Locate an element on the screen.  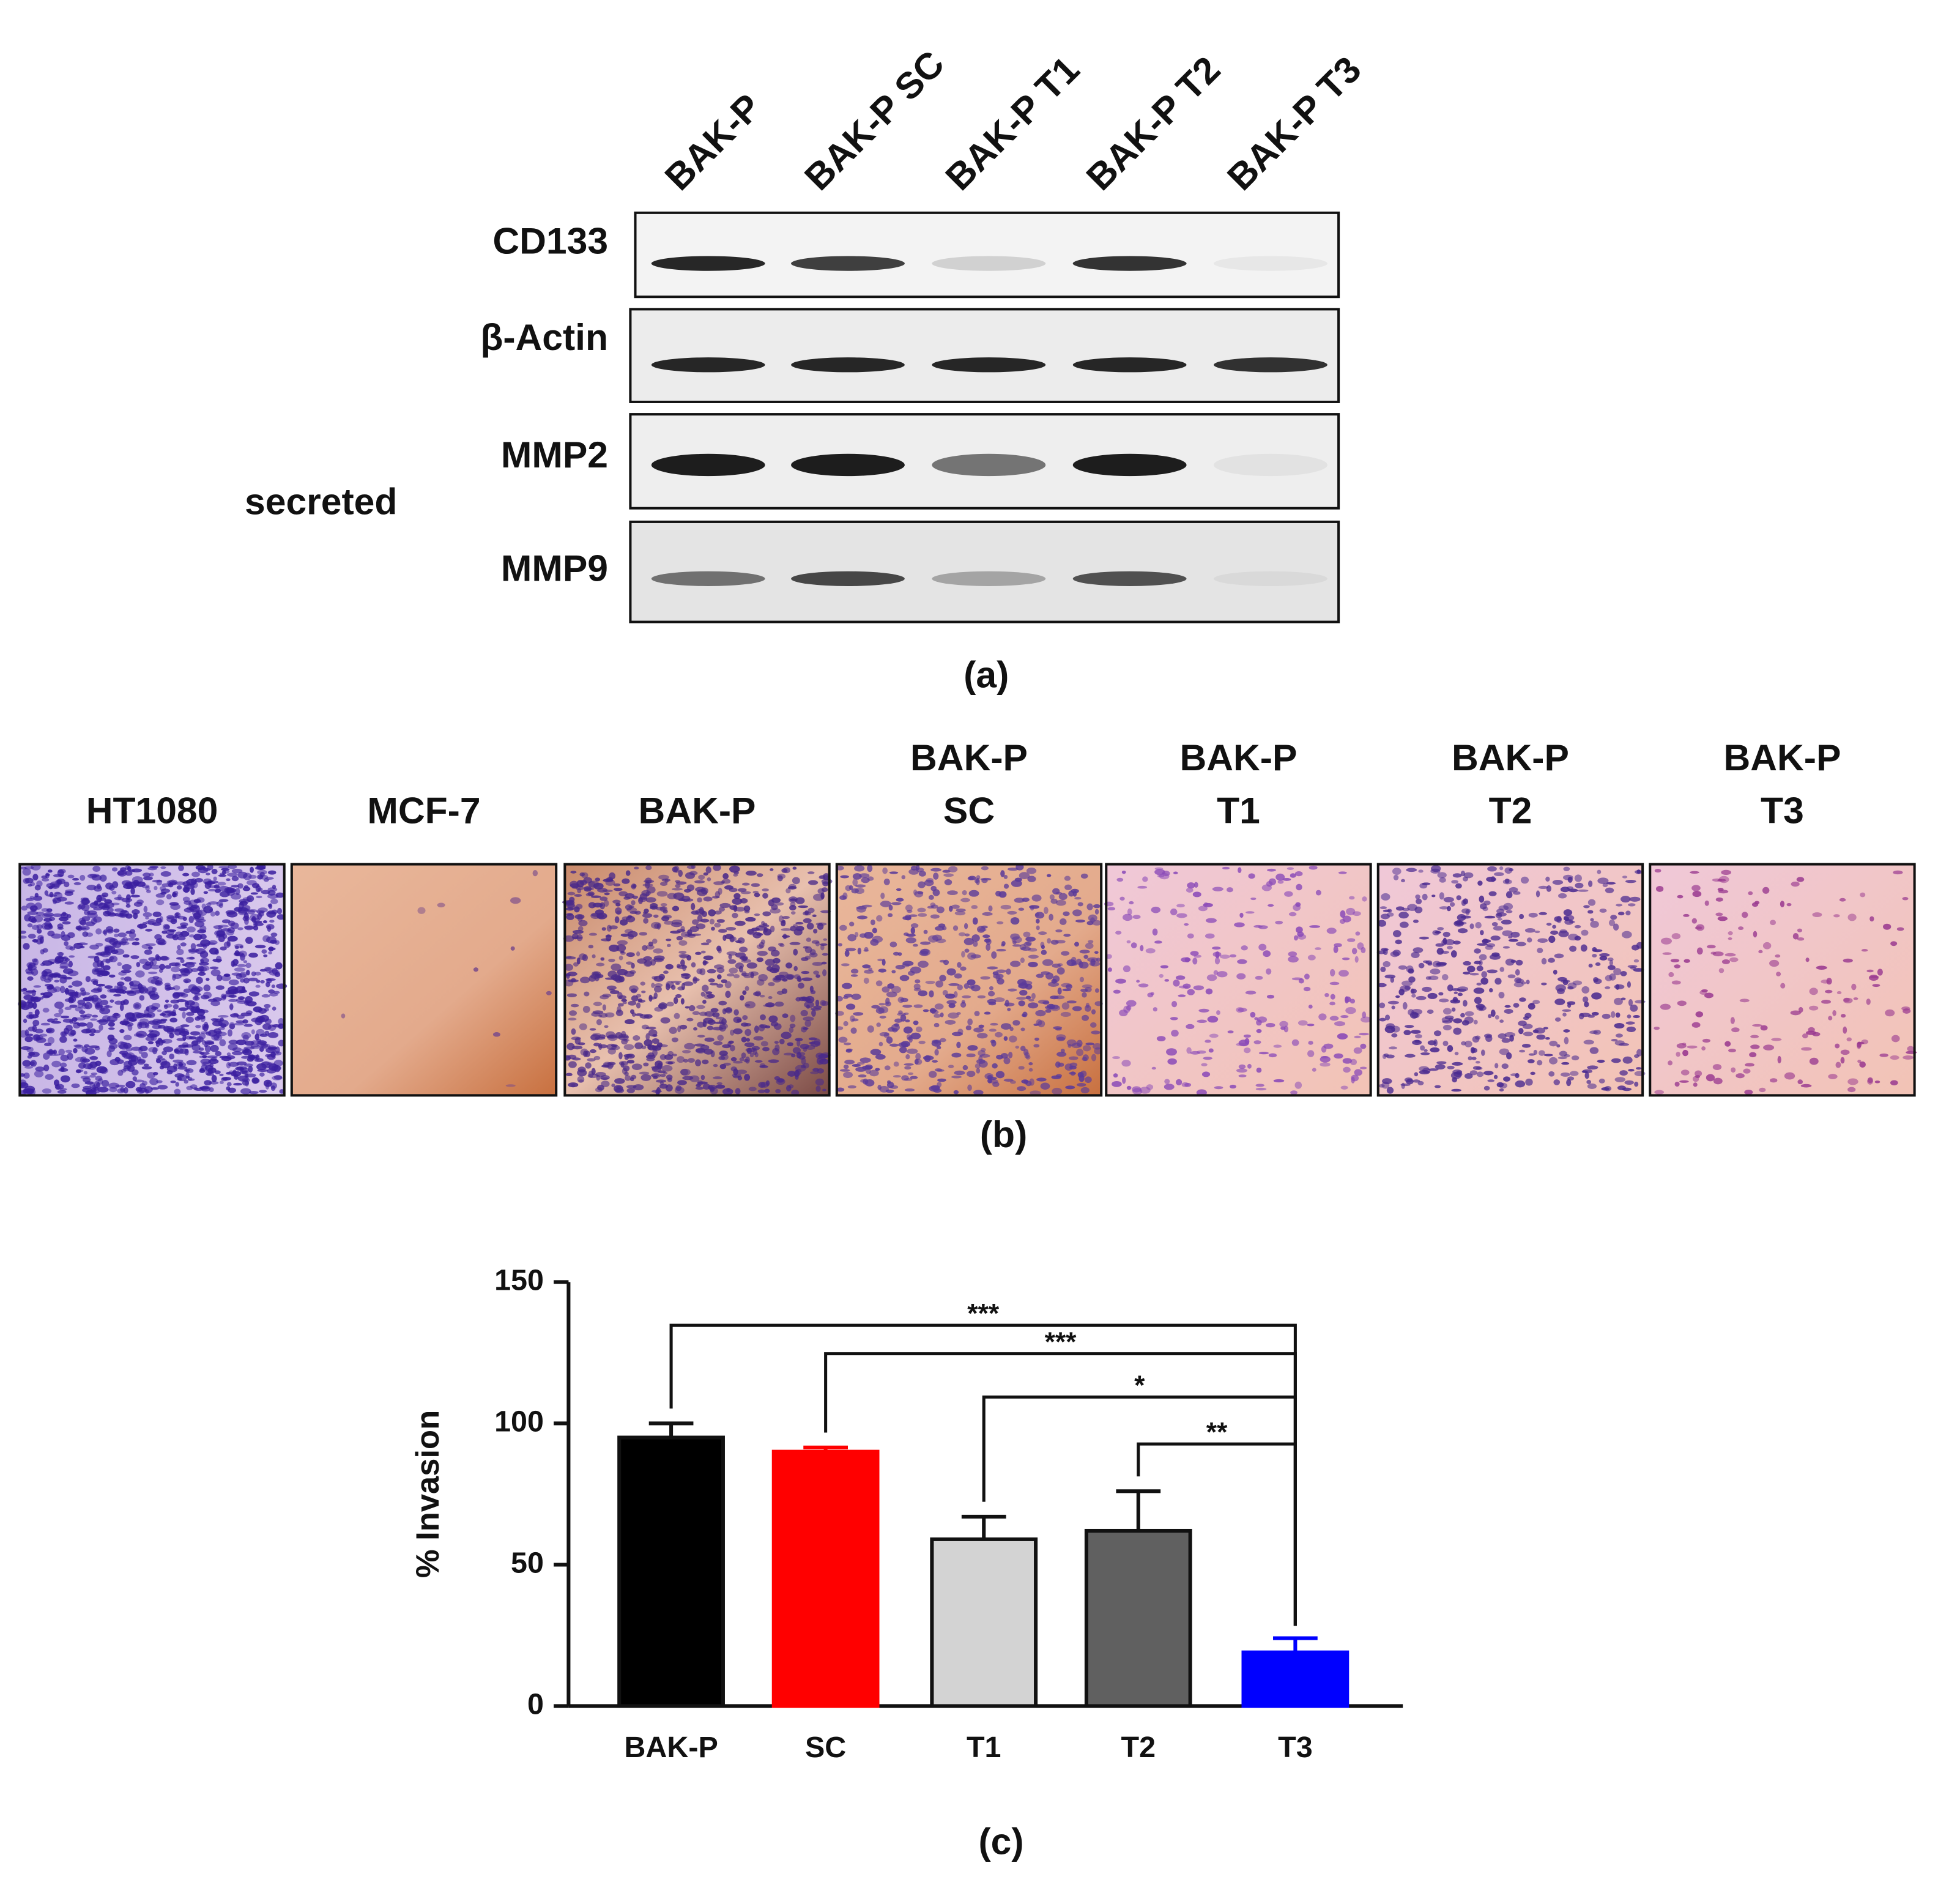
significance-label: *** is located at coordinates (1061, 1342).